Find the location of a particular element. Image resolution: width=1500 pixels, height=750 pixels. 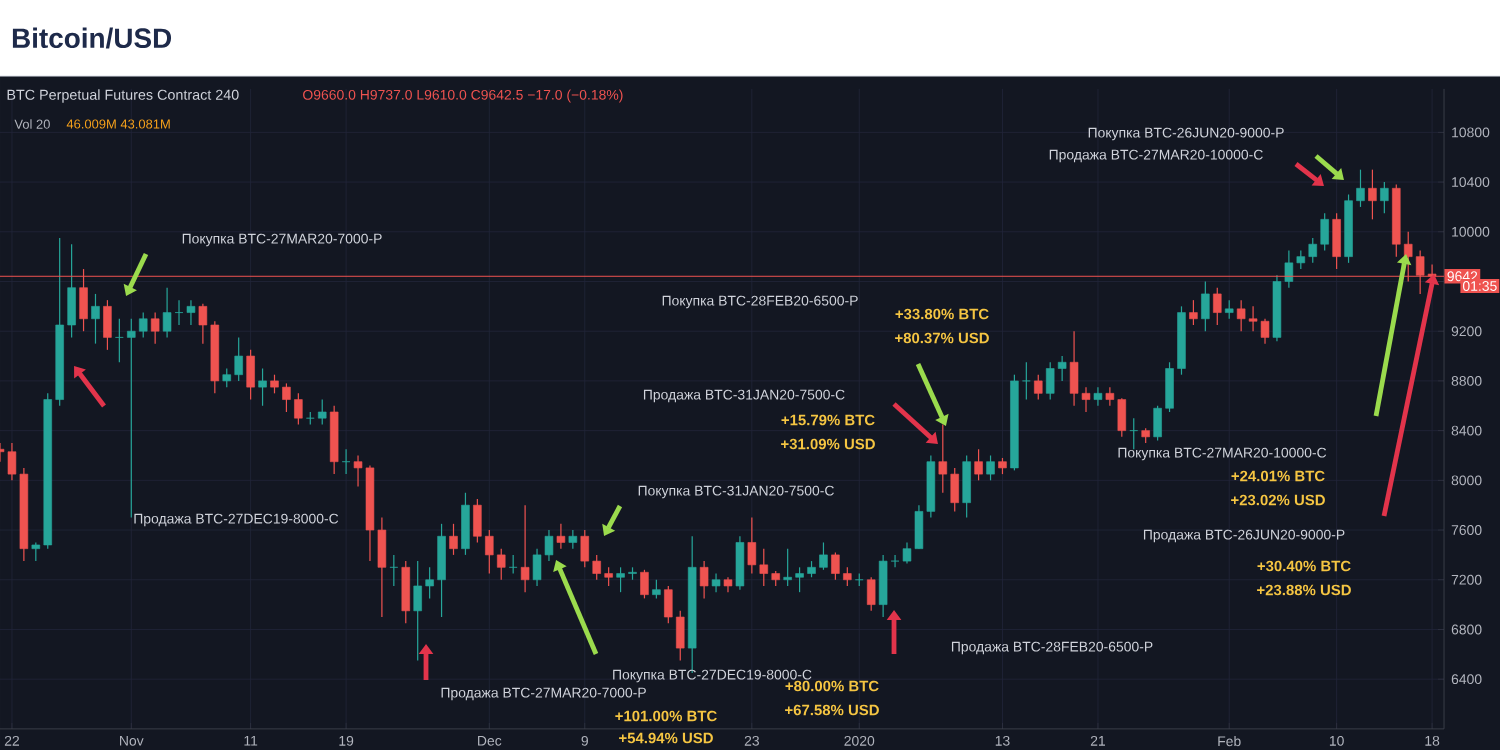

chart-title: Bitcoin/USD is located at coordinates (92, 38).